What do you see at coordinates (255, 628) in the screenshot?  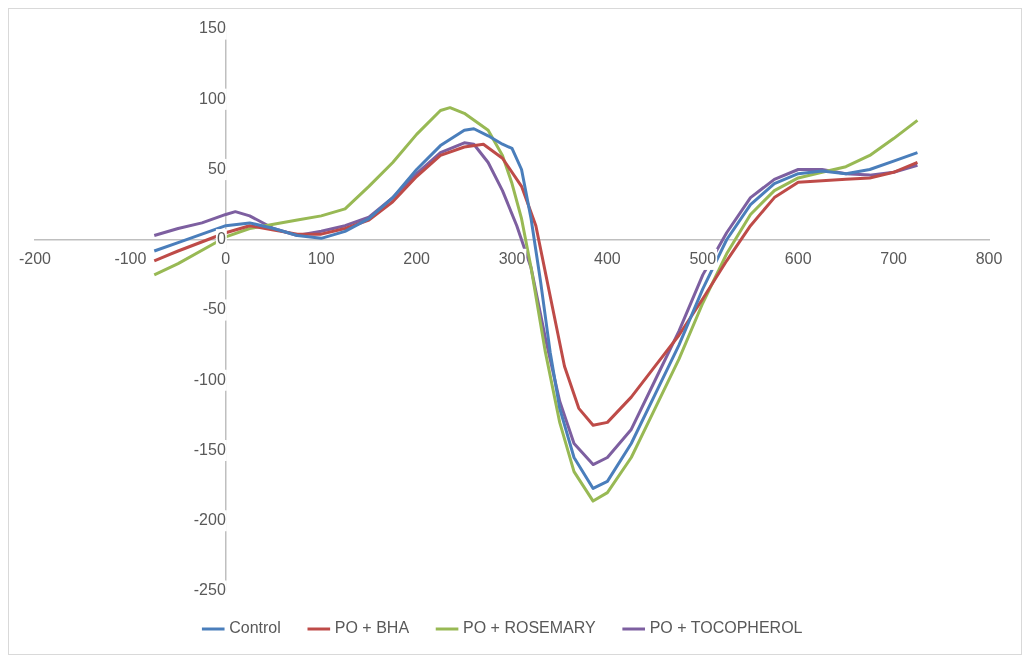 I see `legend-label: Control` at bounding box center [255, 628].